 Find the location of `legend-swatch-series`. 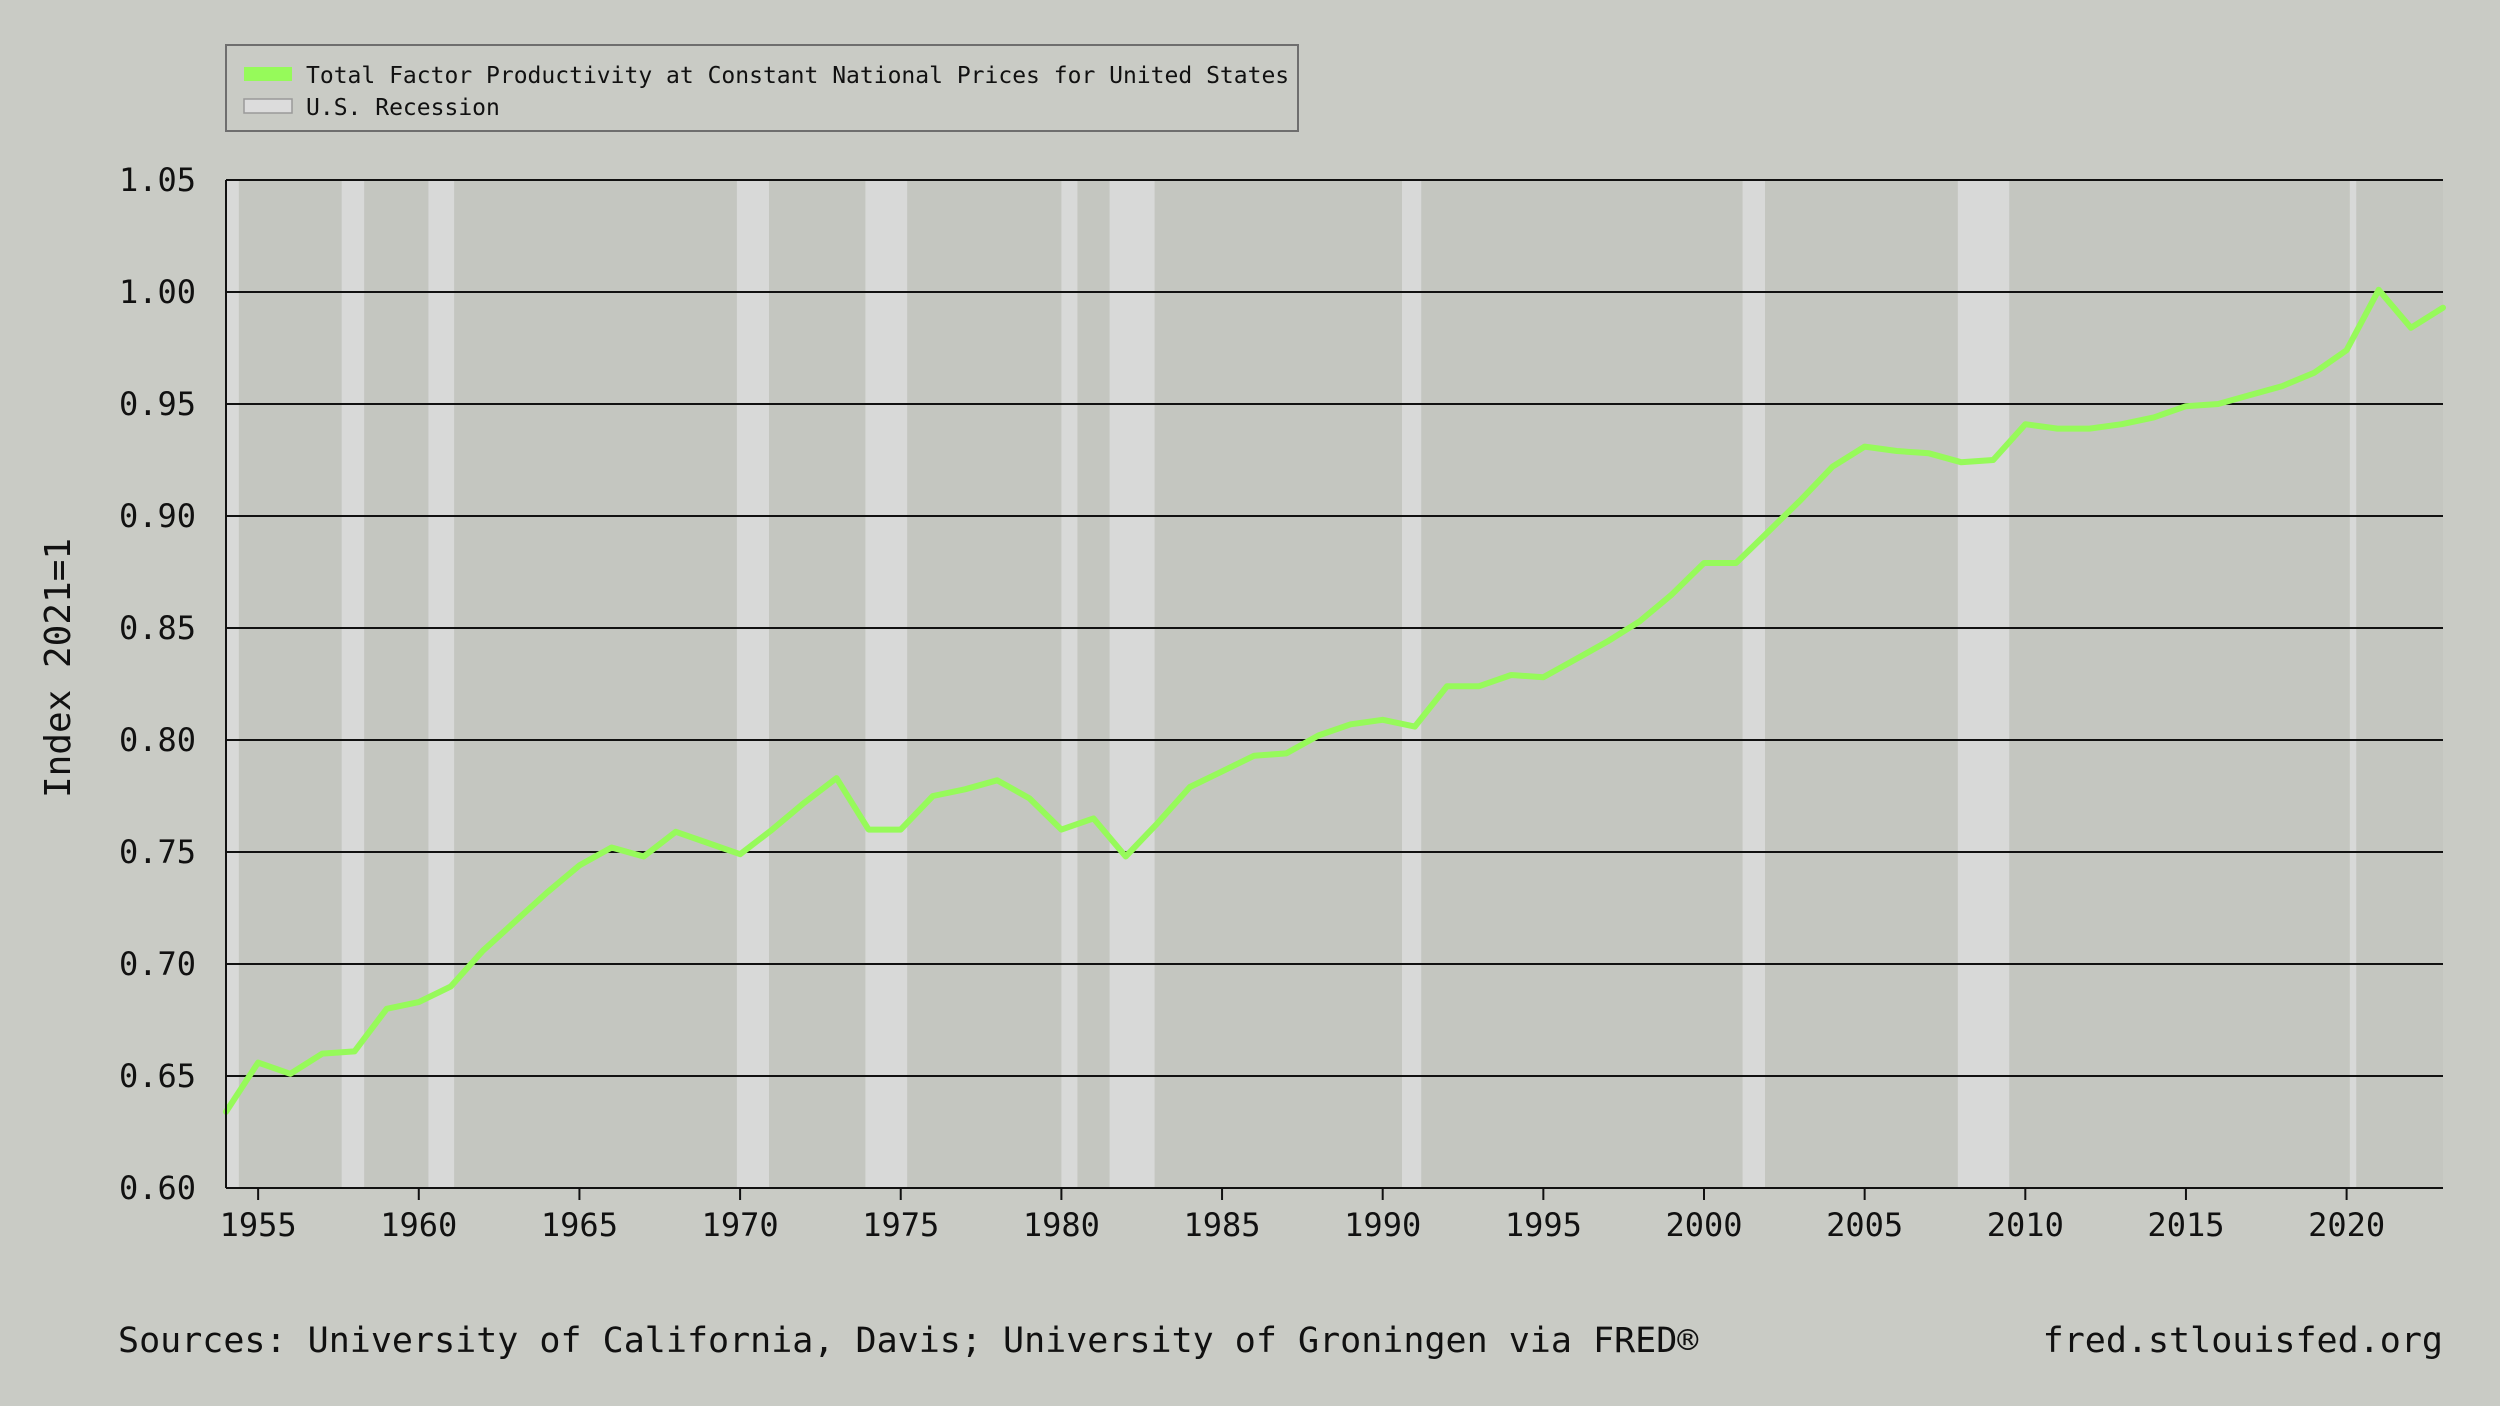

legend-swatch-series is located at coordinates (268, 74).